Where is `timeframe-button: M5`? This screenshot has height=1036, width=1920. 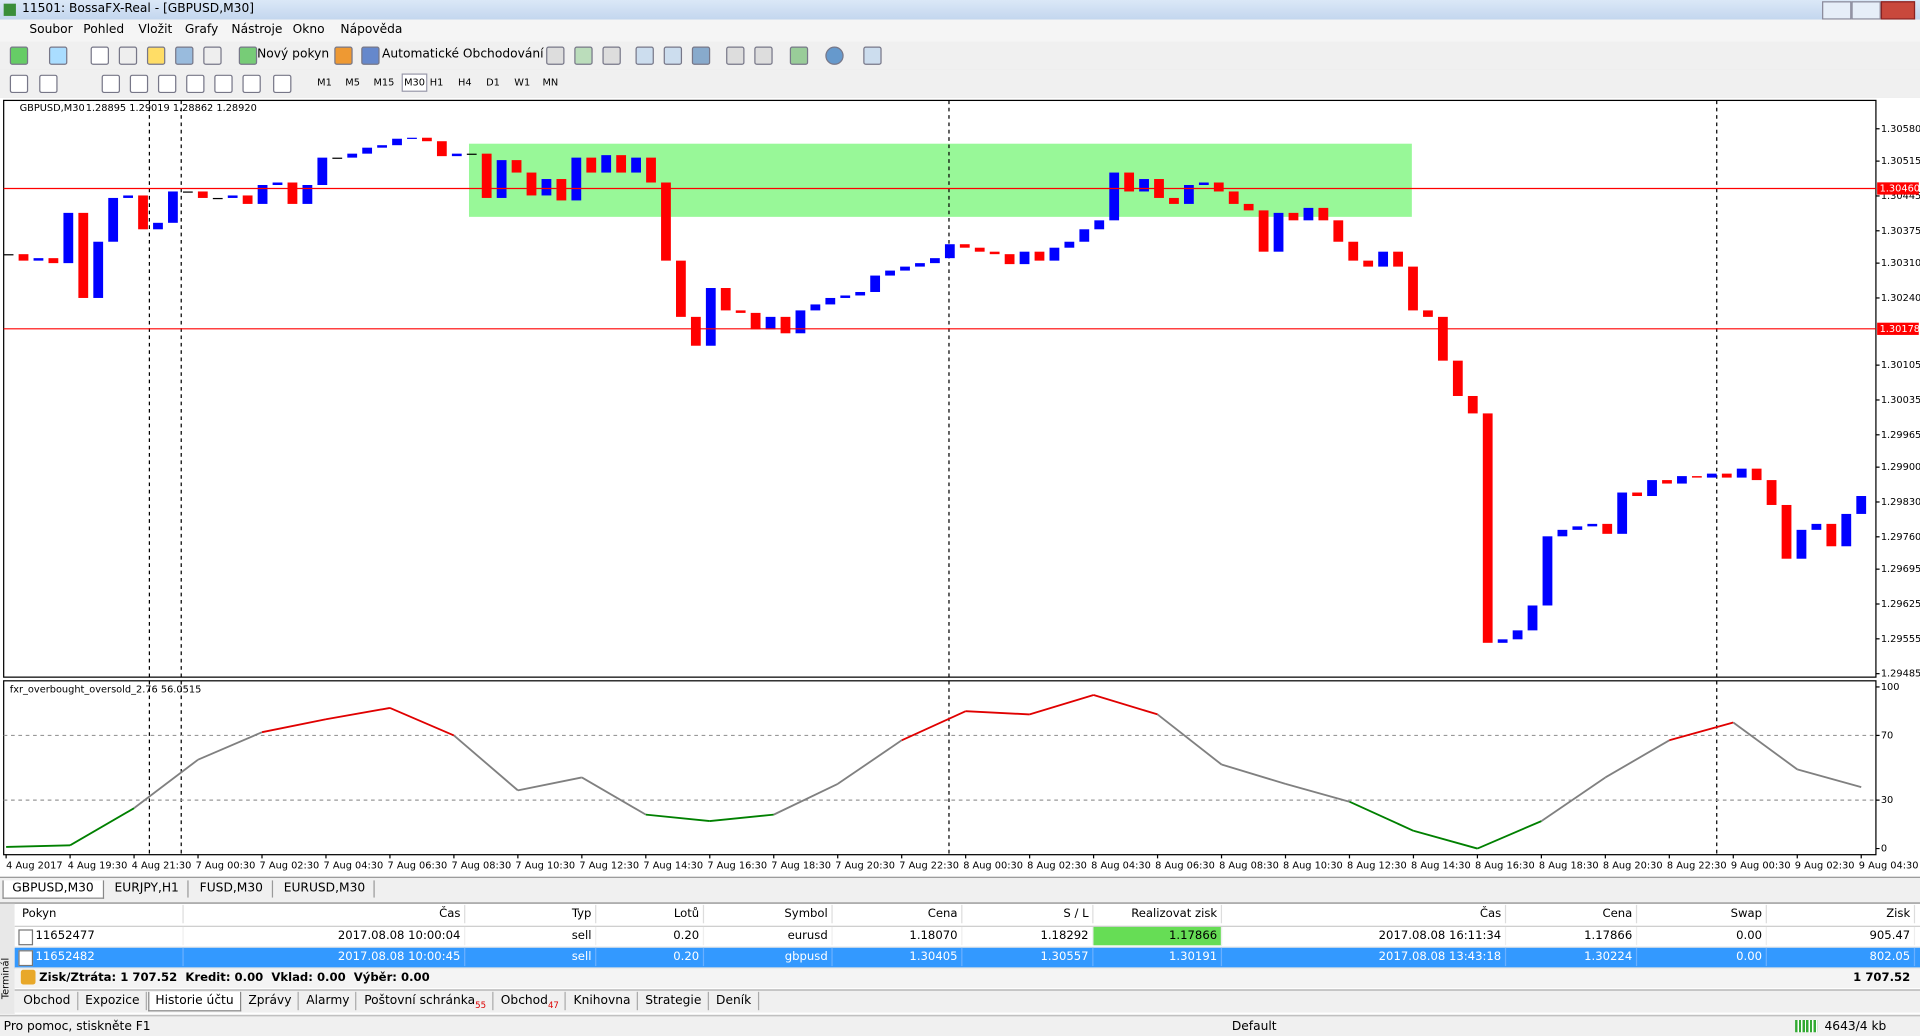 timeframe-button: M5 is located at coordinates (353, 83).